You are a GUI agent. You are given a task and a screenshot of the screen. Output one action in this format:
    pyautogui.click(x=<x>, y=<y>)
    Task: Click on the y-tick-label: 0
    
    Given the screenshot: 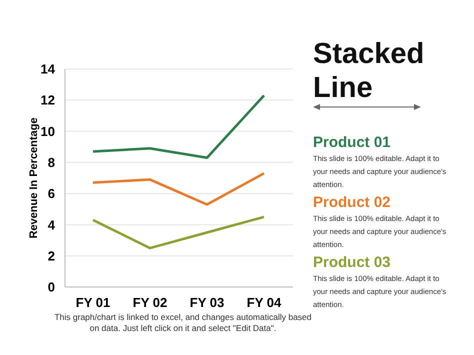 What is the action you would take?
    pyautogui.click(x=51, y=287)
    